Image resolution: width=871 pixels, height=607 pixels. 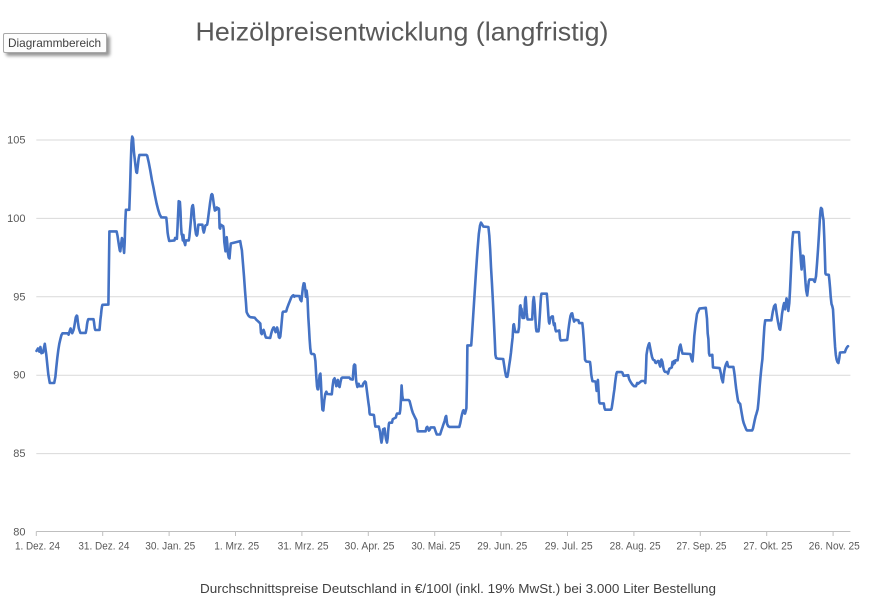 I want to click on svg-text: 105, so click(x=16, y=141).